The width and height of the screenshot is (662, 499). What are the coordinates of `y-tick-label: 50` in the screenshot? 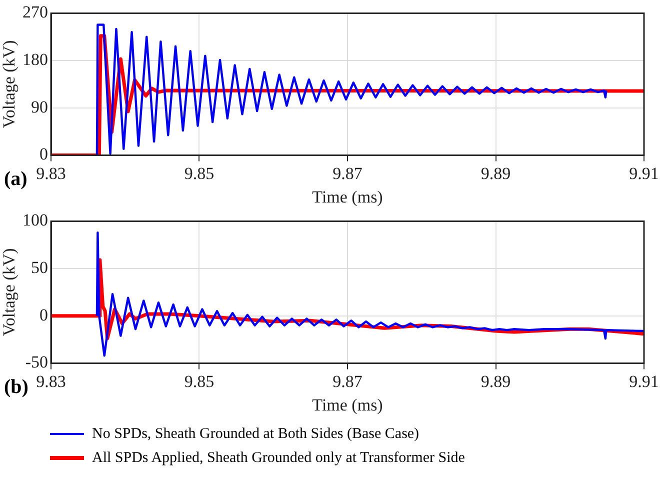 It's located at (39, 267).